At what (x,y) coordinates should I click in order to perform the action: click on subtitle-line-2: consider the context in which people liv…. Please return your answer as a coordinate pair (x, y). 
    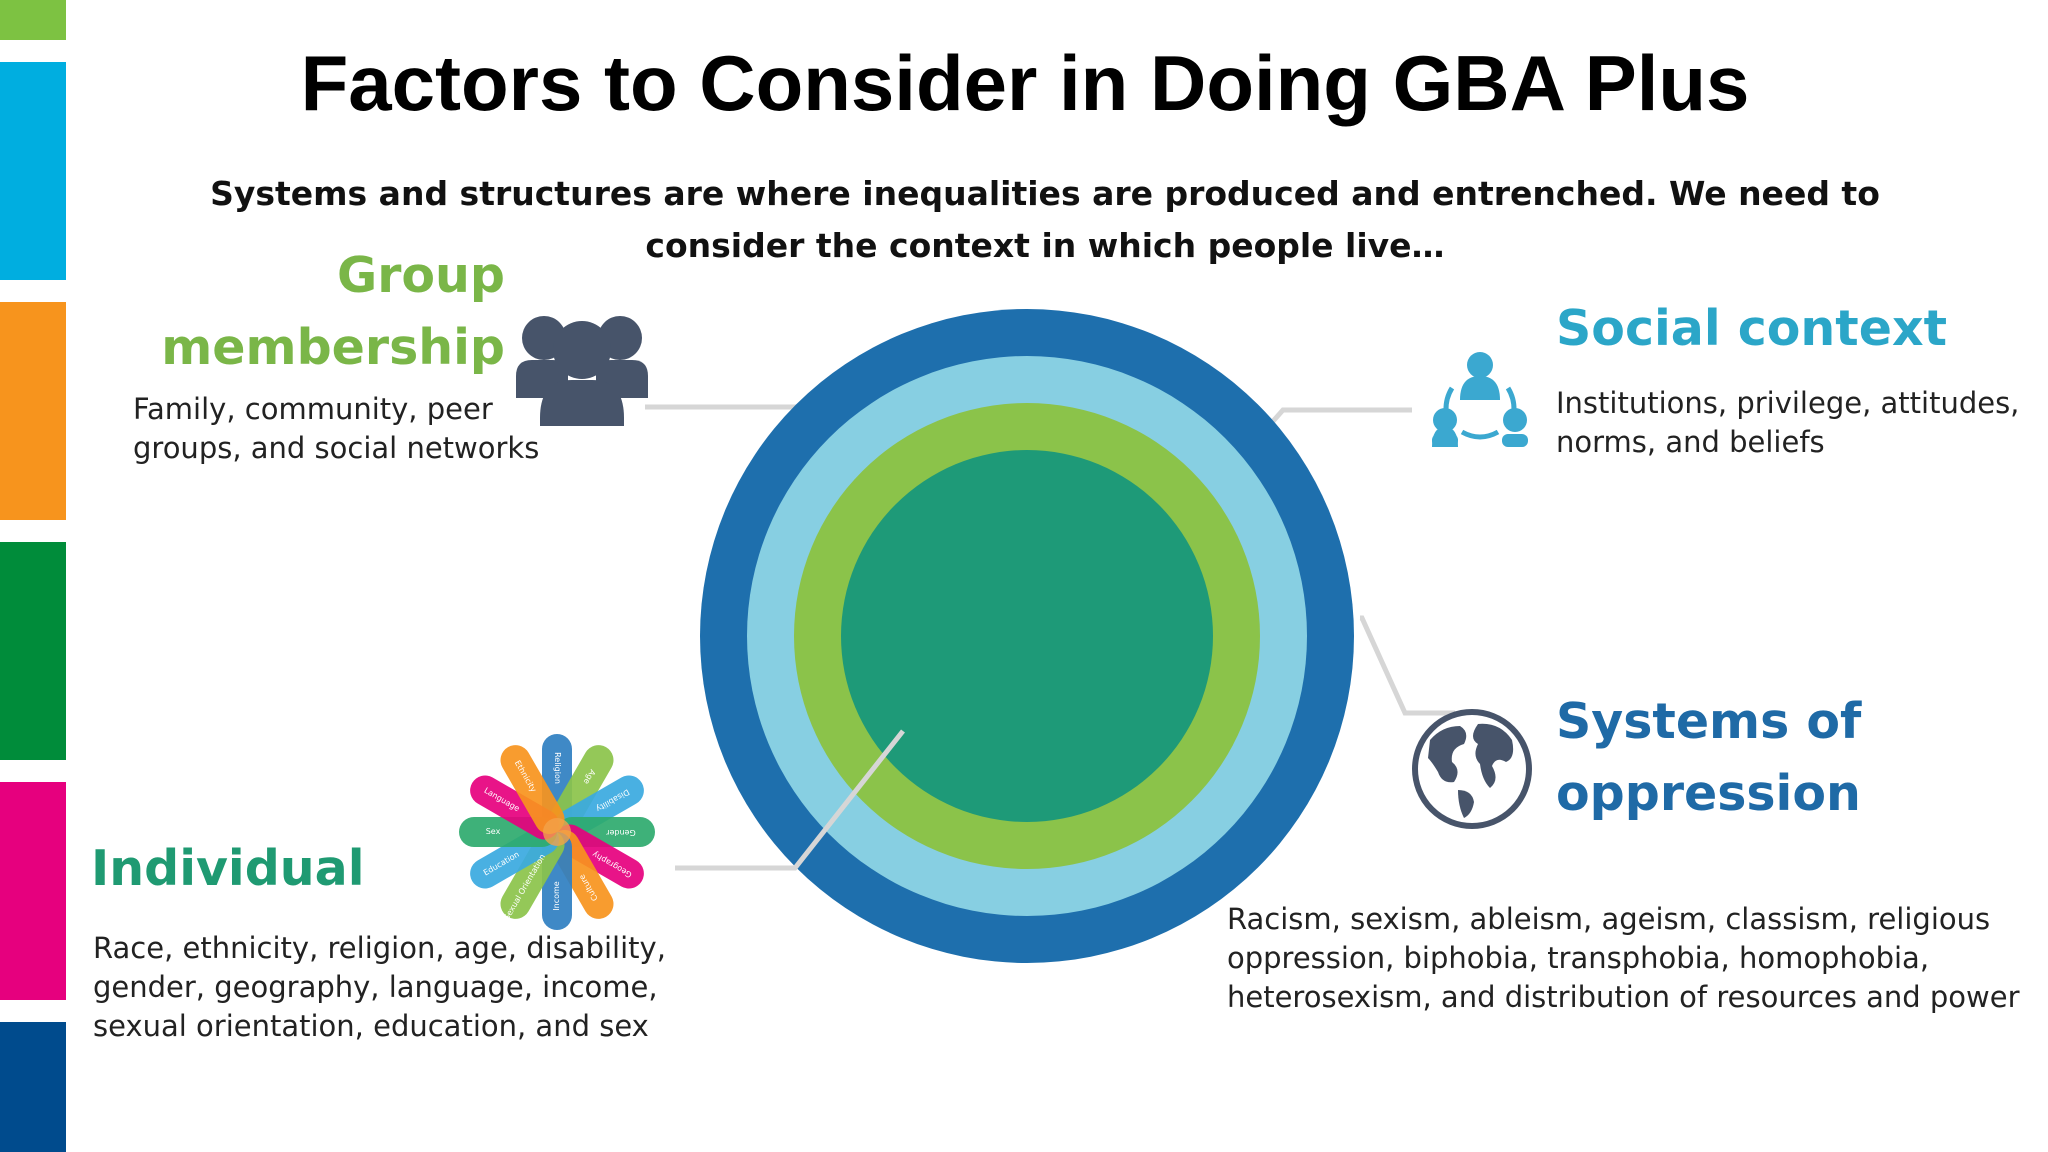
    Looking at the image, I should click on (1045, 245).